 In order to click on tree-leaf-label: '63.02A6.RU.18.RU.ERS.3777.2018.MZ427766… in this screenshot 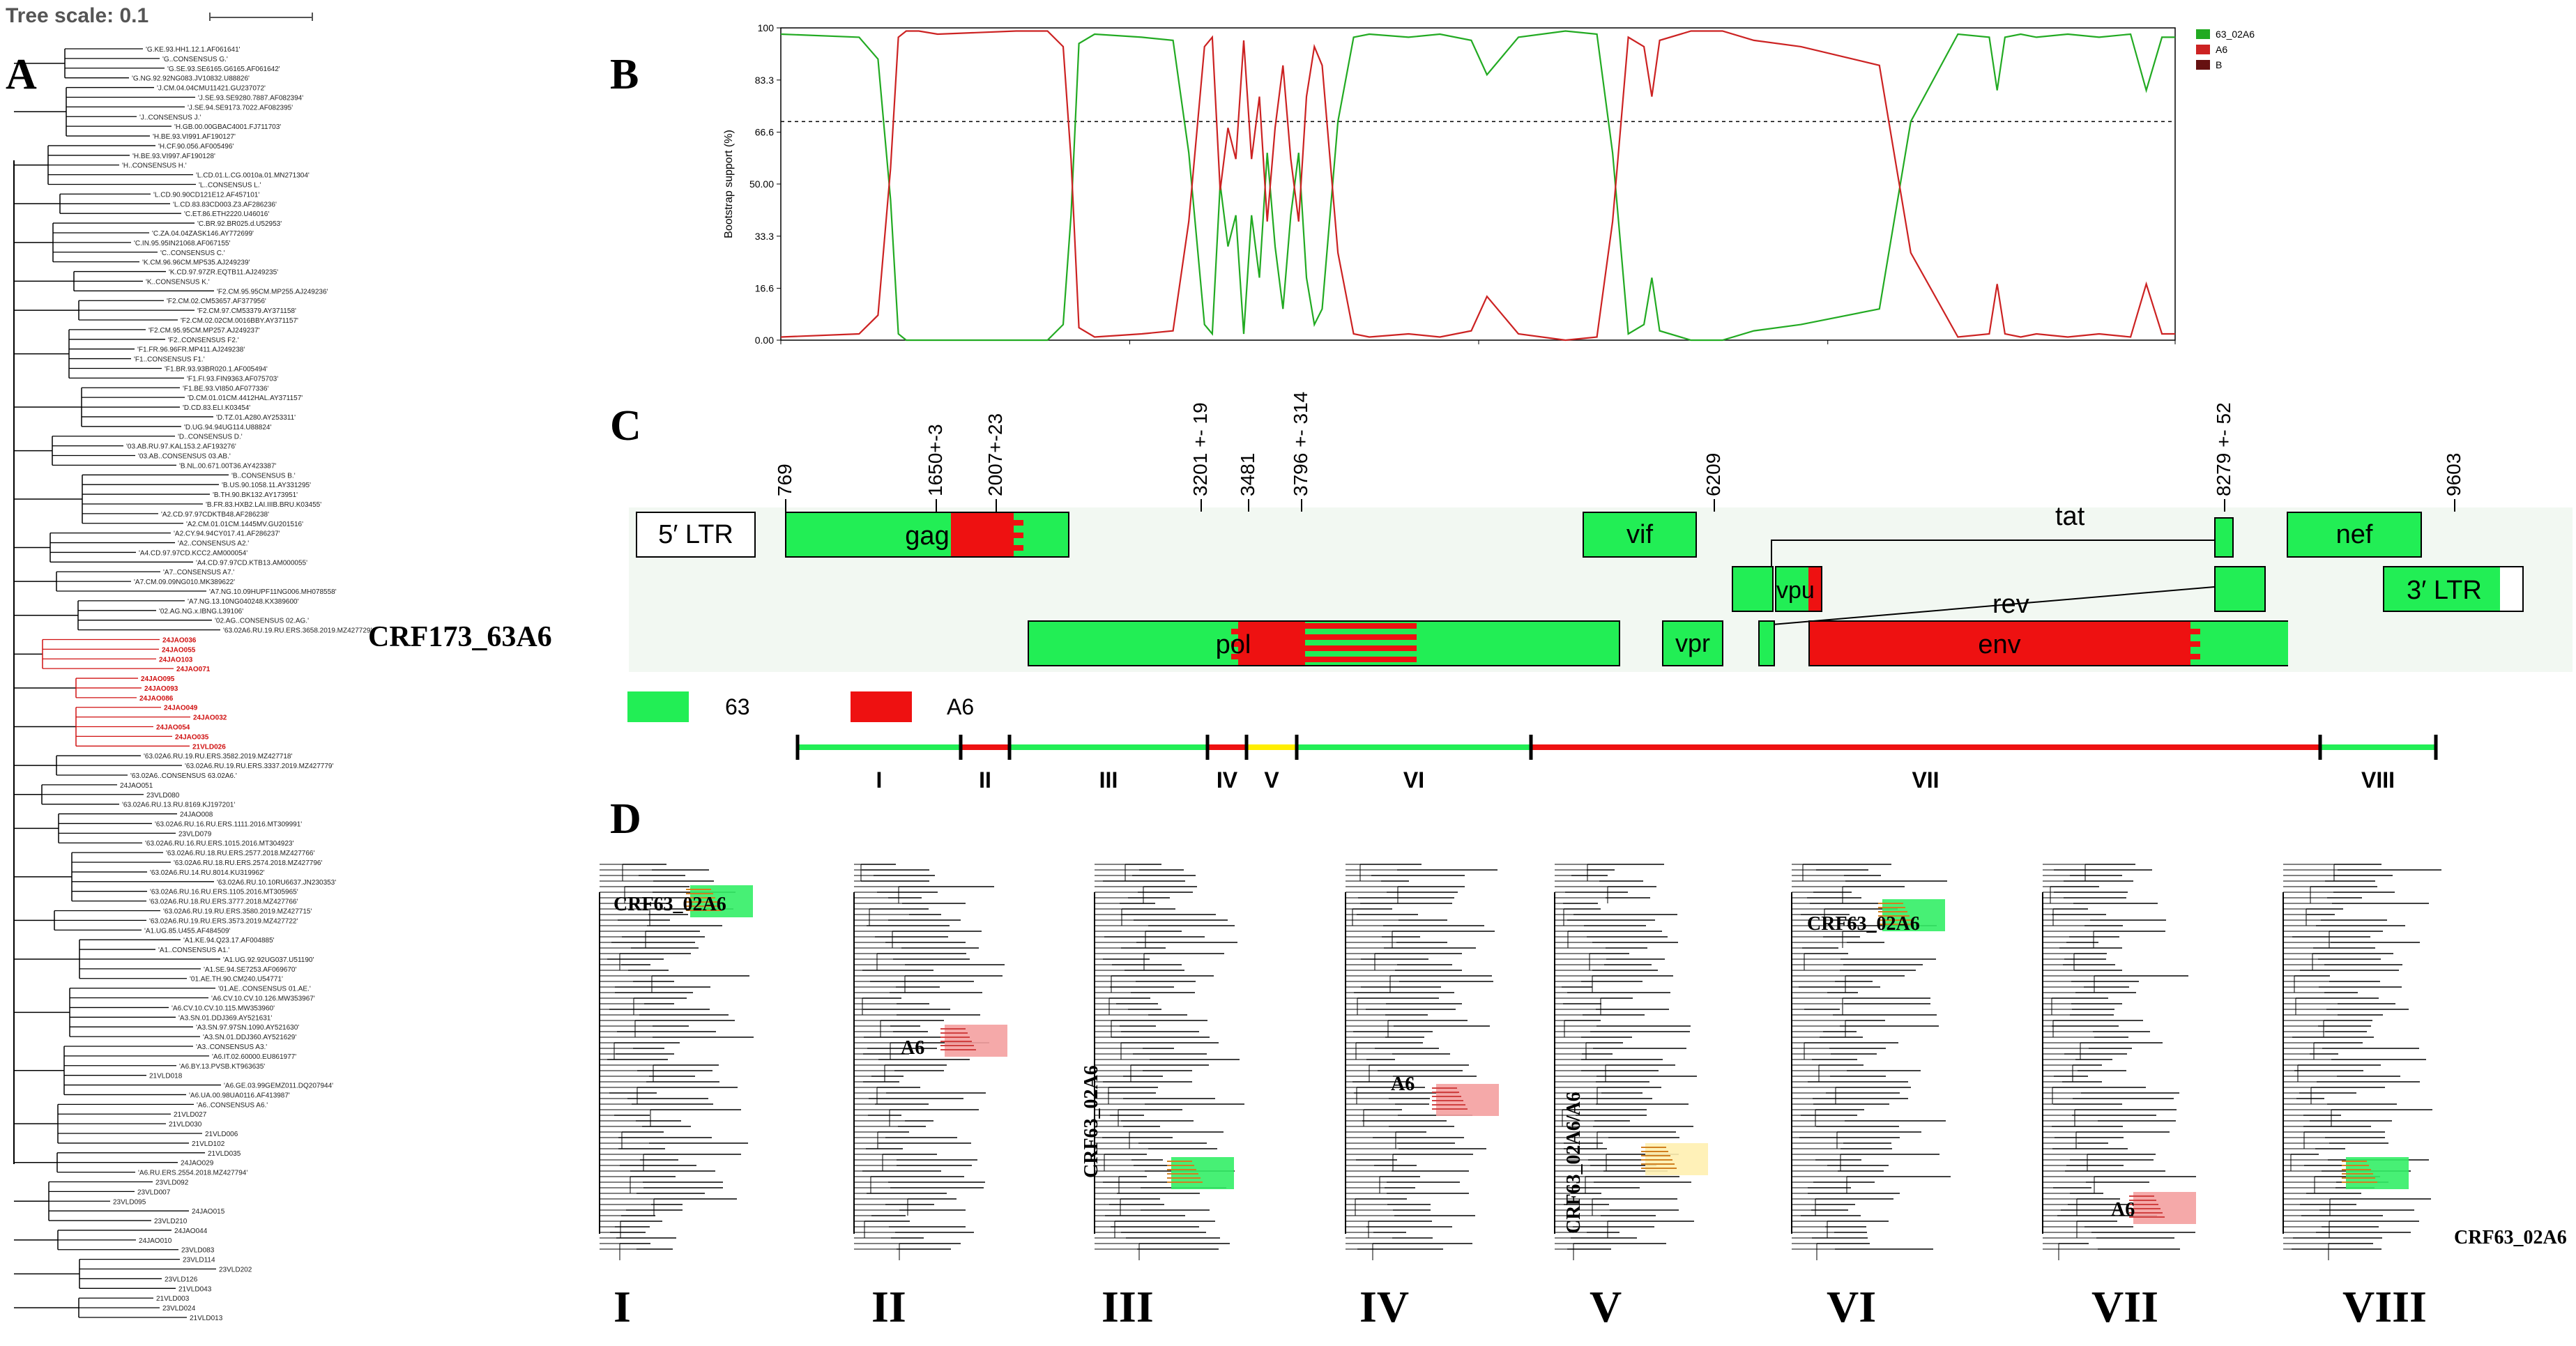, I will do `click(224, 902)`.